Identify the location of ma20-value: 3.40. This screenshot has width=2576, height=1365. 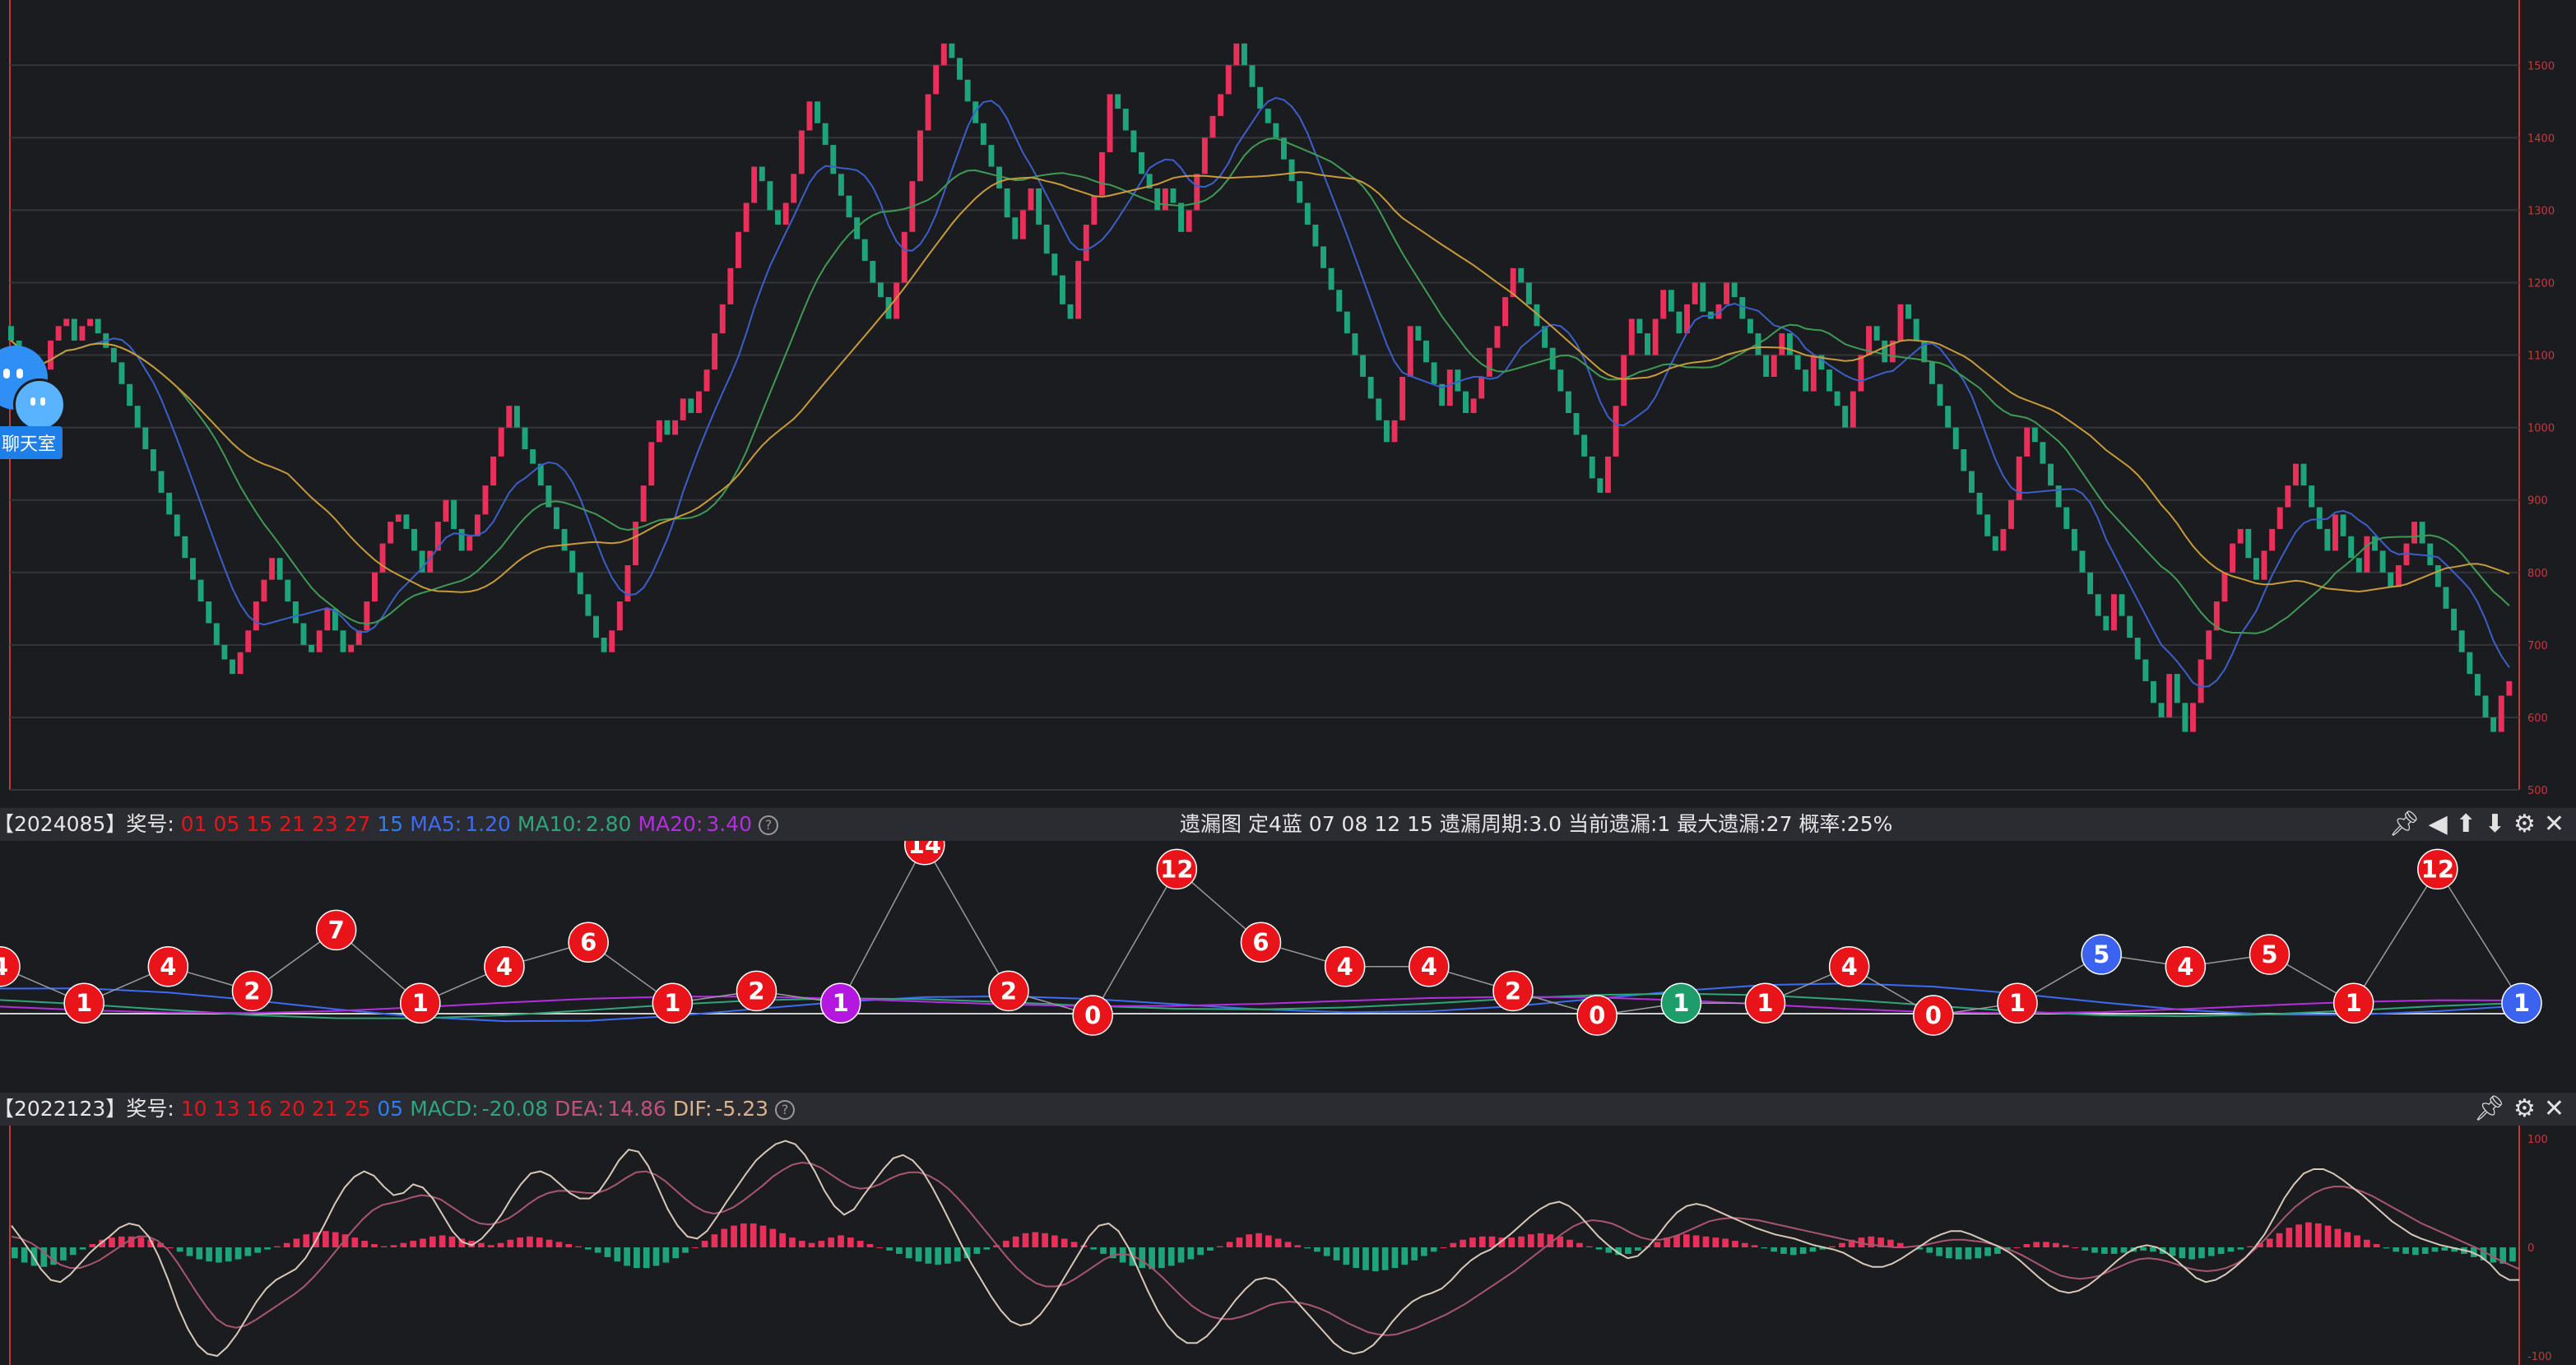
(729, 824).